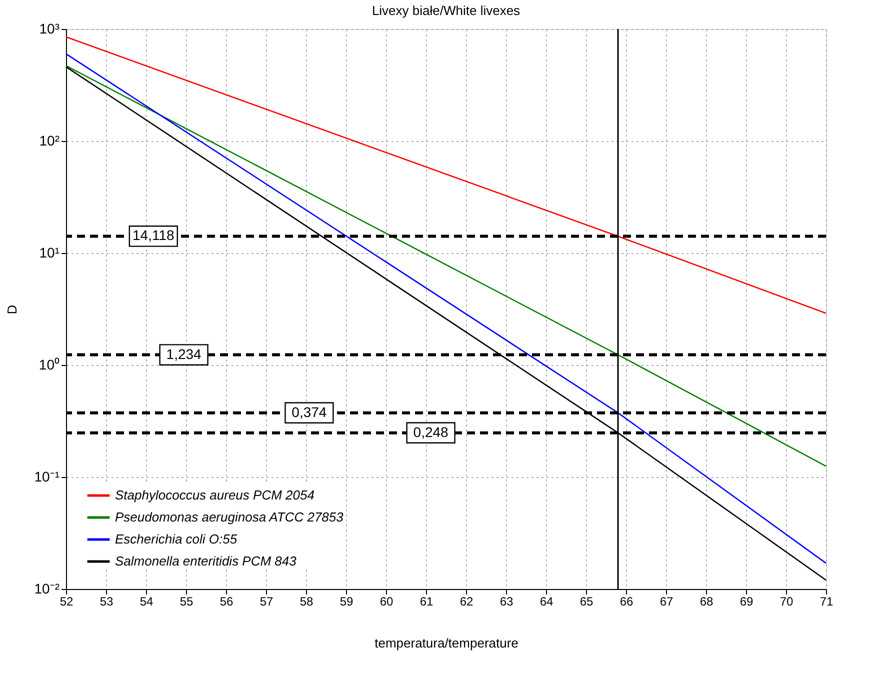 Image resolution: width=880 pixels, height=692 pixels. I want to click on x-tick-label: 66, so click(627, 601).